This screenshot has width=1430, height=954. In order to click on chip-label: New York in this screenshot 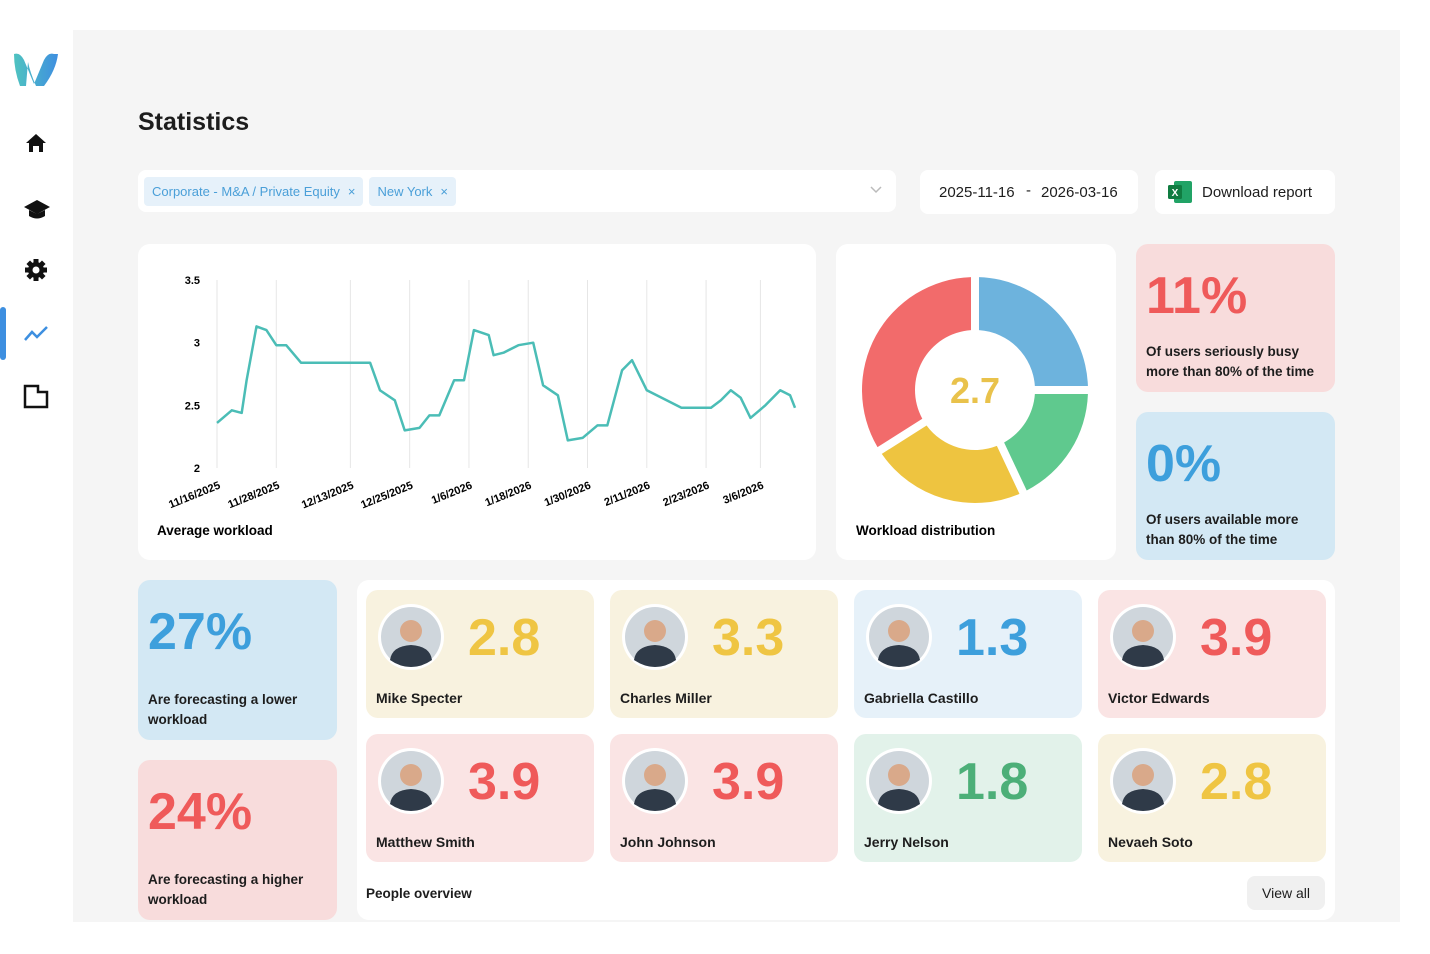, I will do `click(405, 191)`.